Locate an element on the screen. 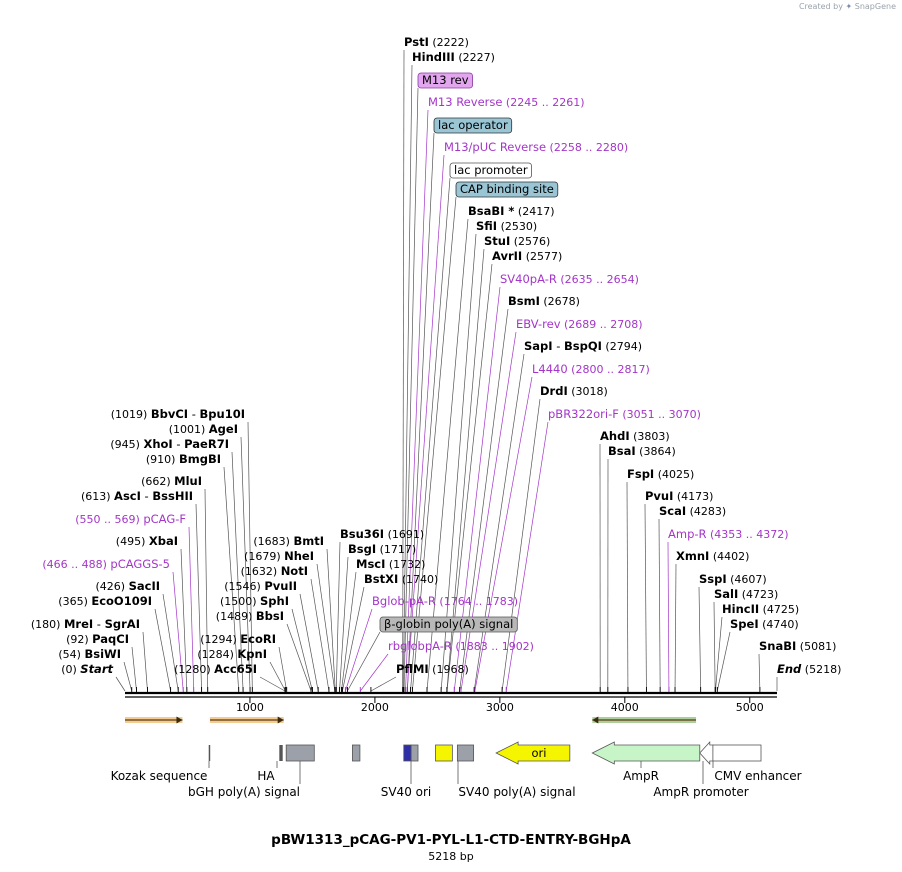 The width and height of the screenshot is (902, 872). site-name: SacII is located at coordinates (144, 586).